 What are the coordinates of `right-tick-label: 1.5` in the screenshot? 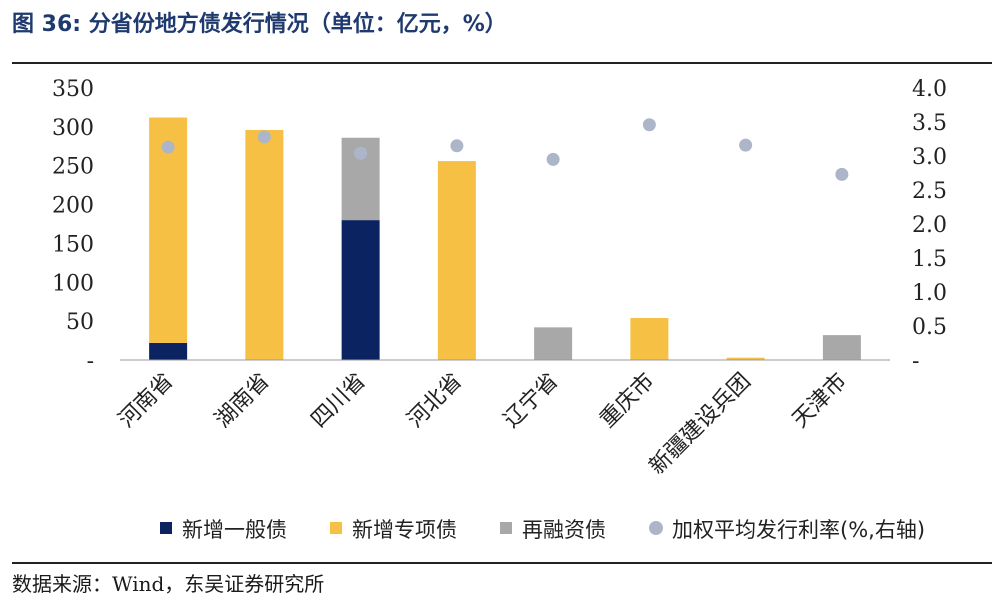 It's located at (929, 259).